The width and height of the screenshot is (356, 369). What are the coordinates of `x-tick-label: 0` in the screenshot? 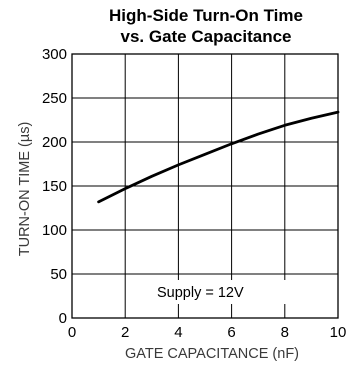 It's located at (72, 332).